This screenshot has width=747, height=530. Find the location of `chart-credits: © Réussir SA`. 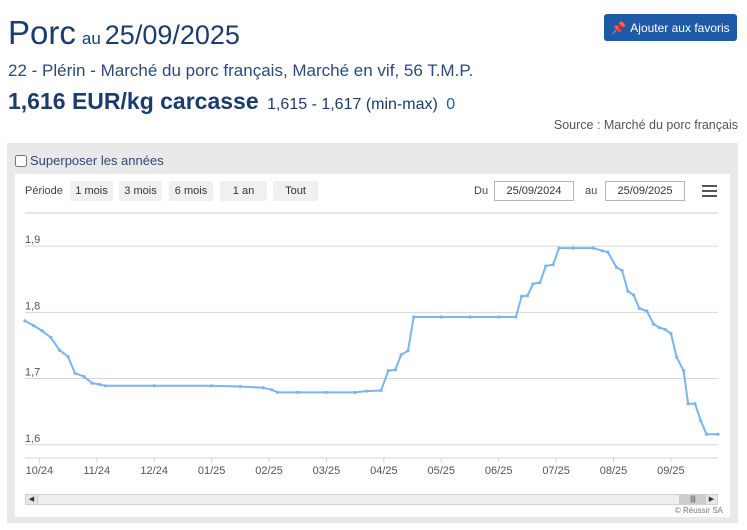

chart-credits: © Réussir SA is located at coordinates (698, 510).